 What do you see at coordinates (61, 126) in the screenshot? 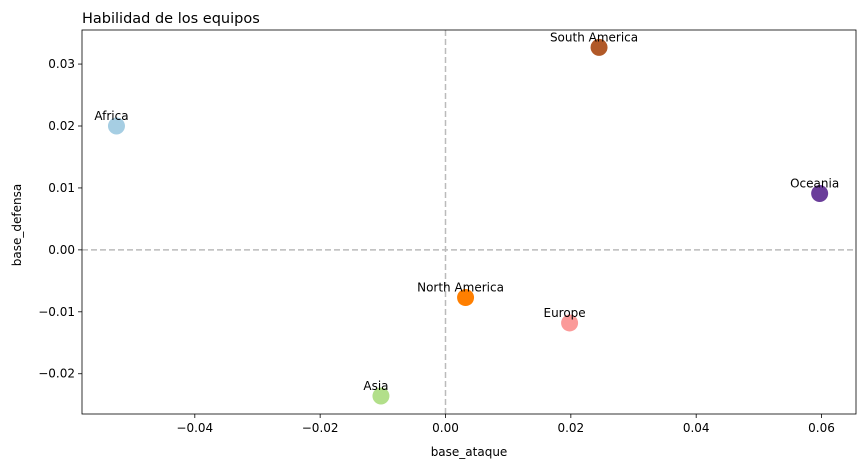
I see `y-tick-label: 0.02` at bounding box center [61, 126].